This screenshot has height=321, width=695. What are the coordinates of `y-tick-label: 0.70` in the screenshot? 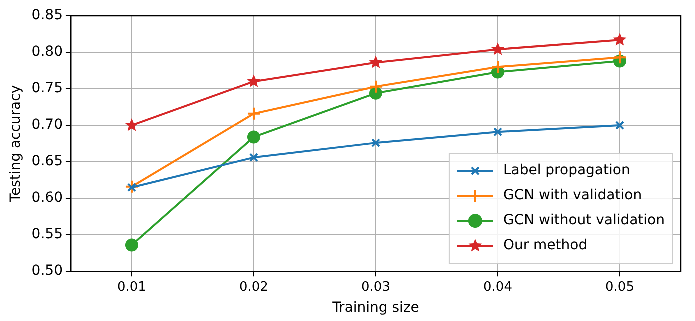 It's located at (47, 125).